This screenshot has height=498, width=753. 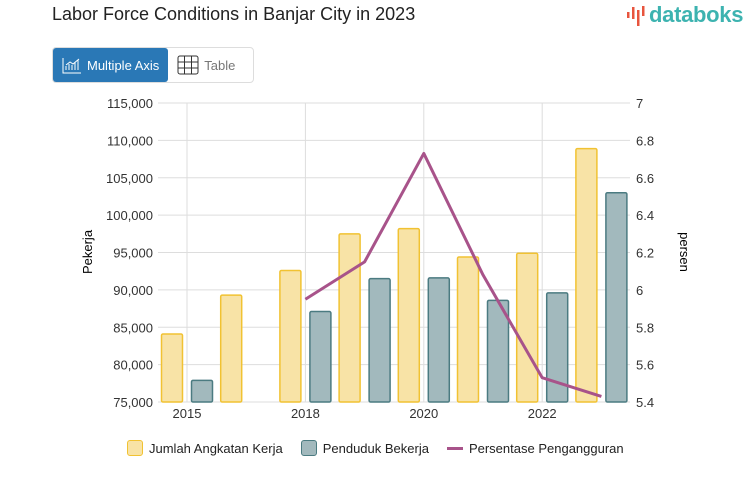 What do you see at coordinates (216, 448) in the screenshot?
I see `legend-label: Jumlah Angkatan Kerja` at bounding box center [216, 448].